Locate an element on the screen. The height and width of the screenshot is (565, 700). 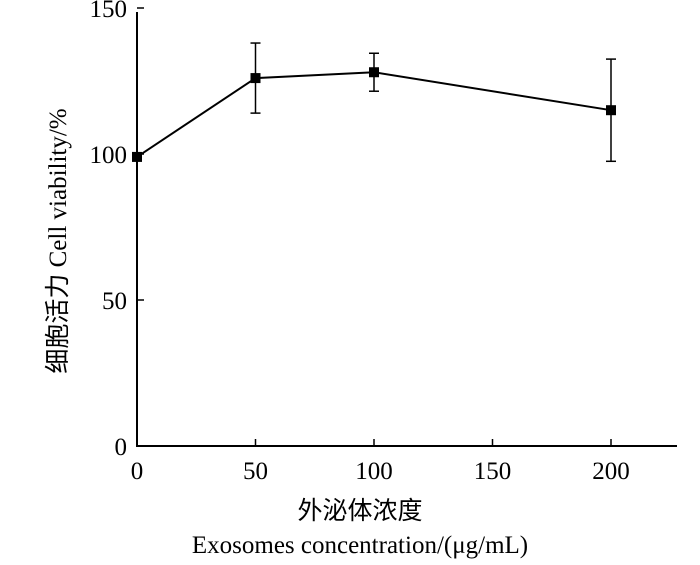
series is located at coordinates (374, 102).